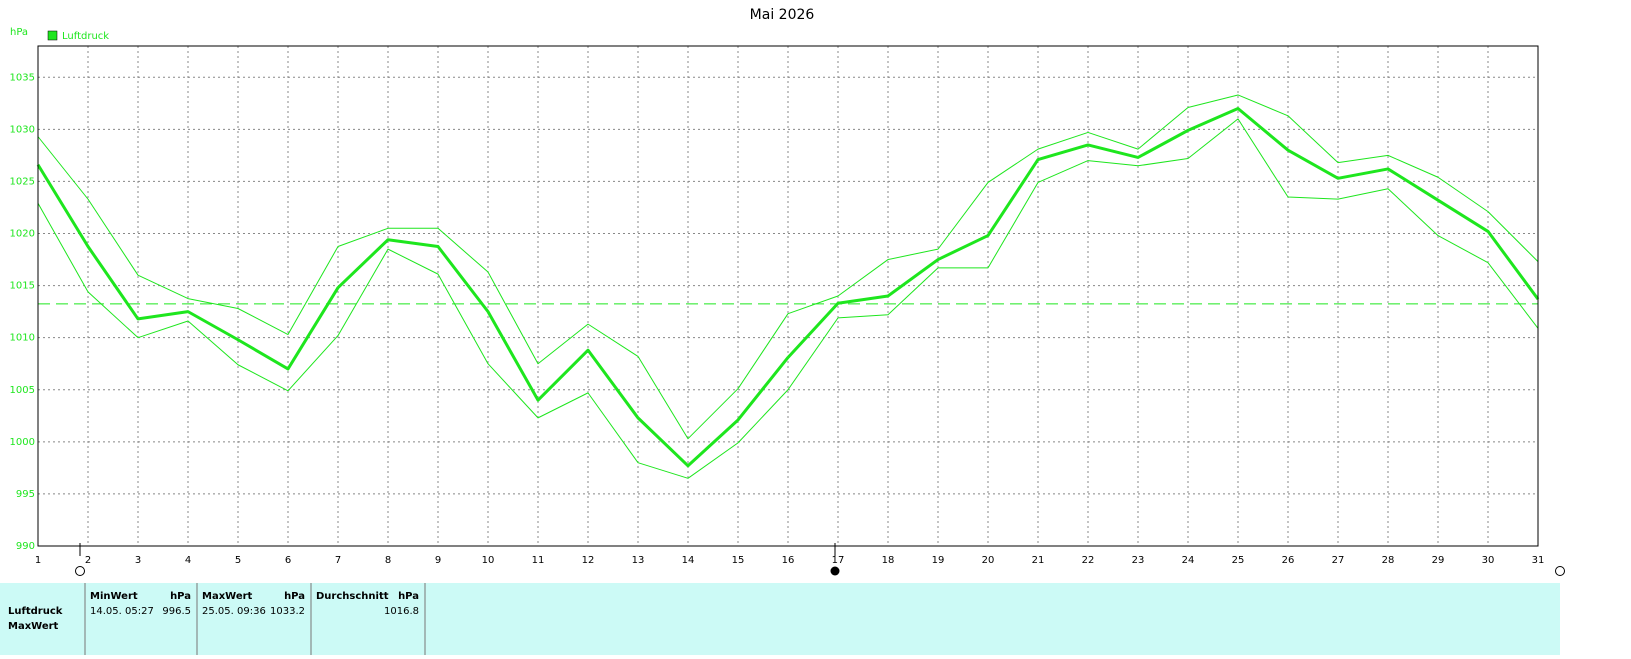  Describe the element at coordinates (33, 626) in the screenshot. I see `row-label: MaxWert` at that location.